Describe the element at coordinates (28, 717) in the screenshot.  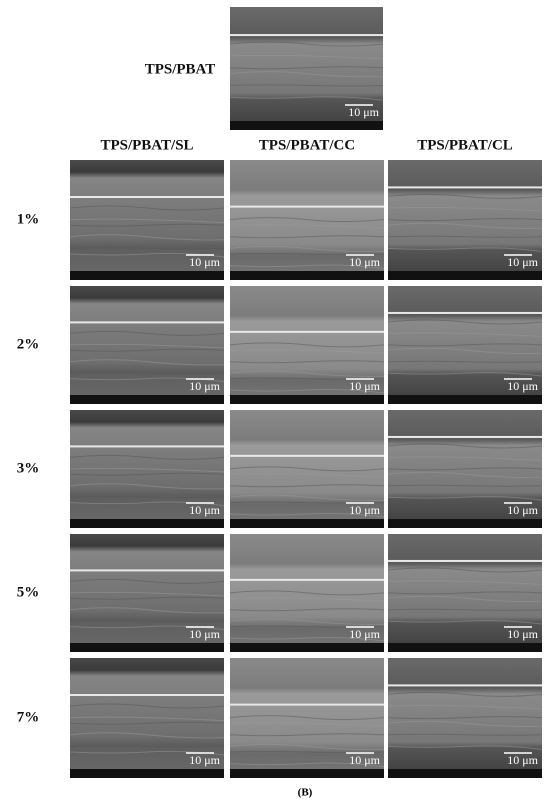
I see `row-label: 7%` at that location.